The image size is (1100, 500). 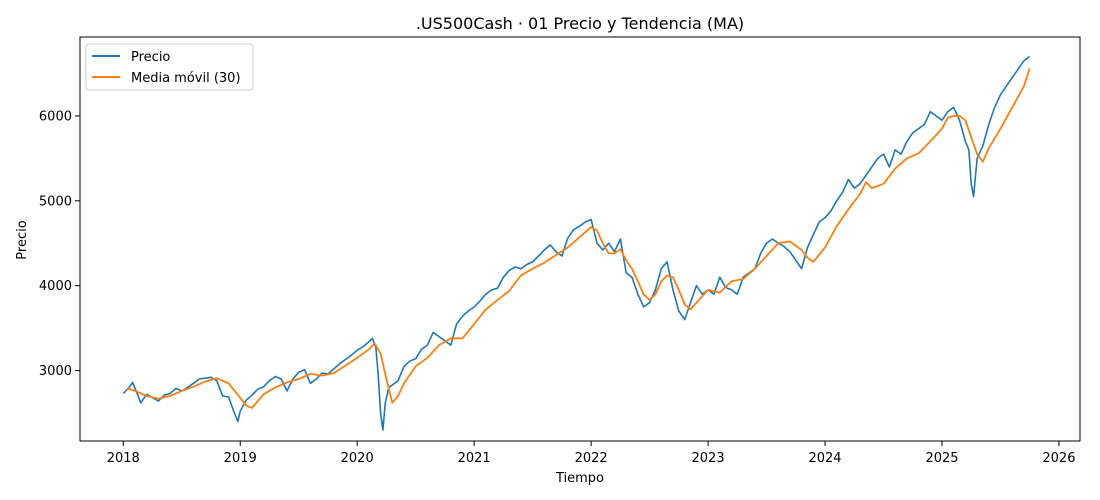 I want to click on x-tick-label: 2021, so click(x=474, y=458).